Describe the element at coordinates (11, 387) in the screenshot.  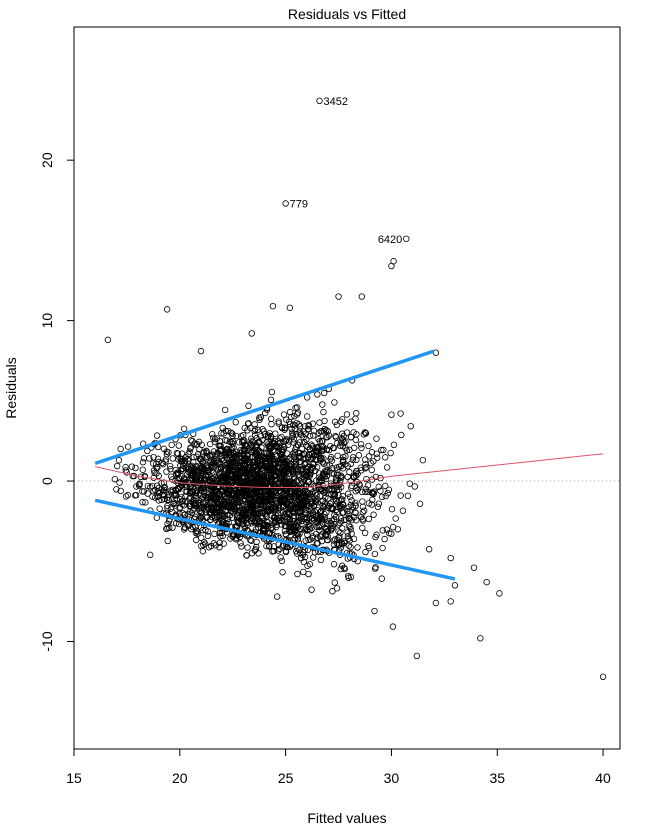
I see `y-axis-label: Residuals` at that location.